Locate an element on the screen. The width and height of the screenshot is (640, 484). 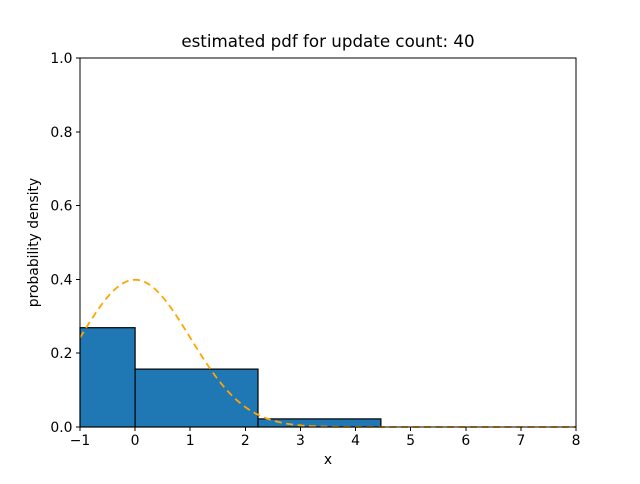
y-tick-label: 0.8 is located at coordinates (61, 133).